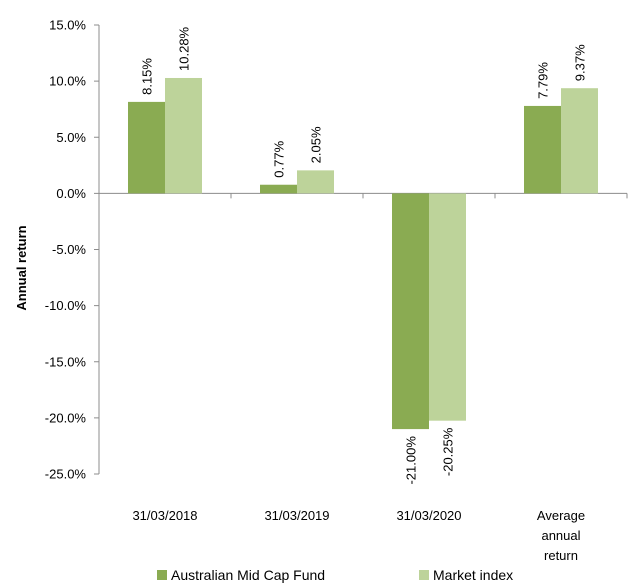  I want to click on y-tick-label: -15.0%, so click(66, 361).